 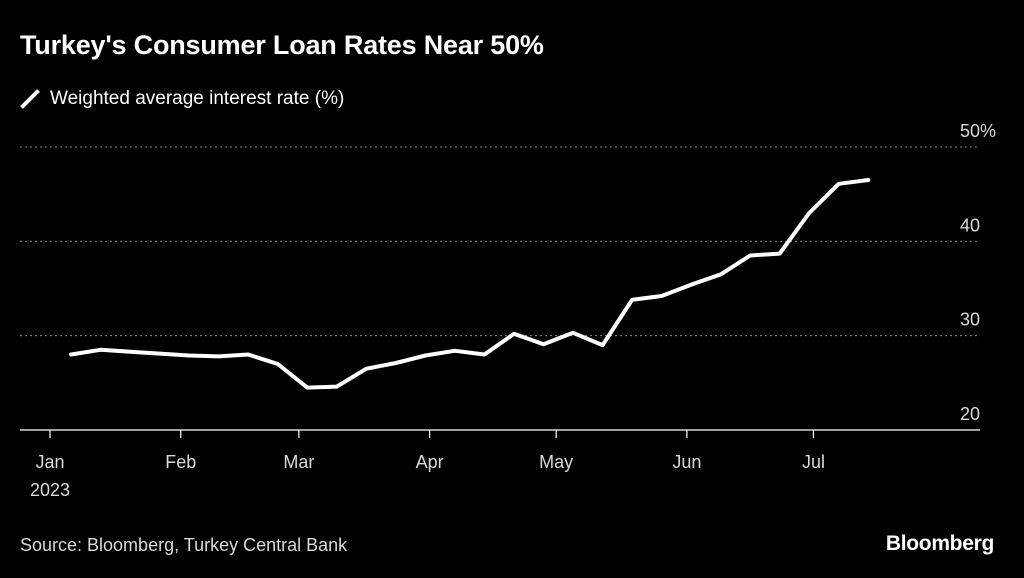 I want to click on y-tick-label-30: 30, so click(x=970, y=320).